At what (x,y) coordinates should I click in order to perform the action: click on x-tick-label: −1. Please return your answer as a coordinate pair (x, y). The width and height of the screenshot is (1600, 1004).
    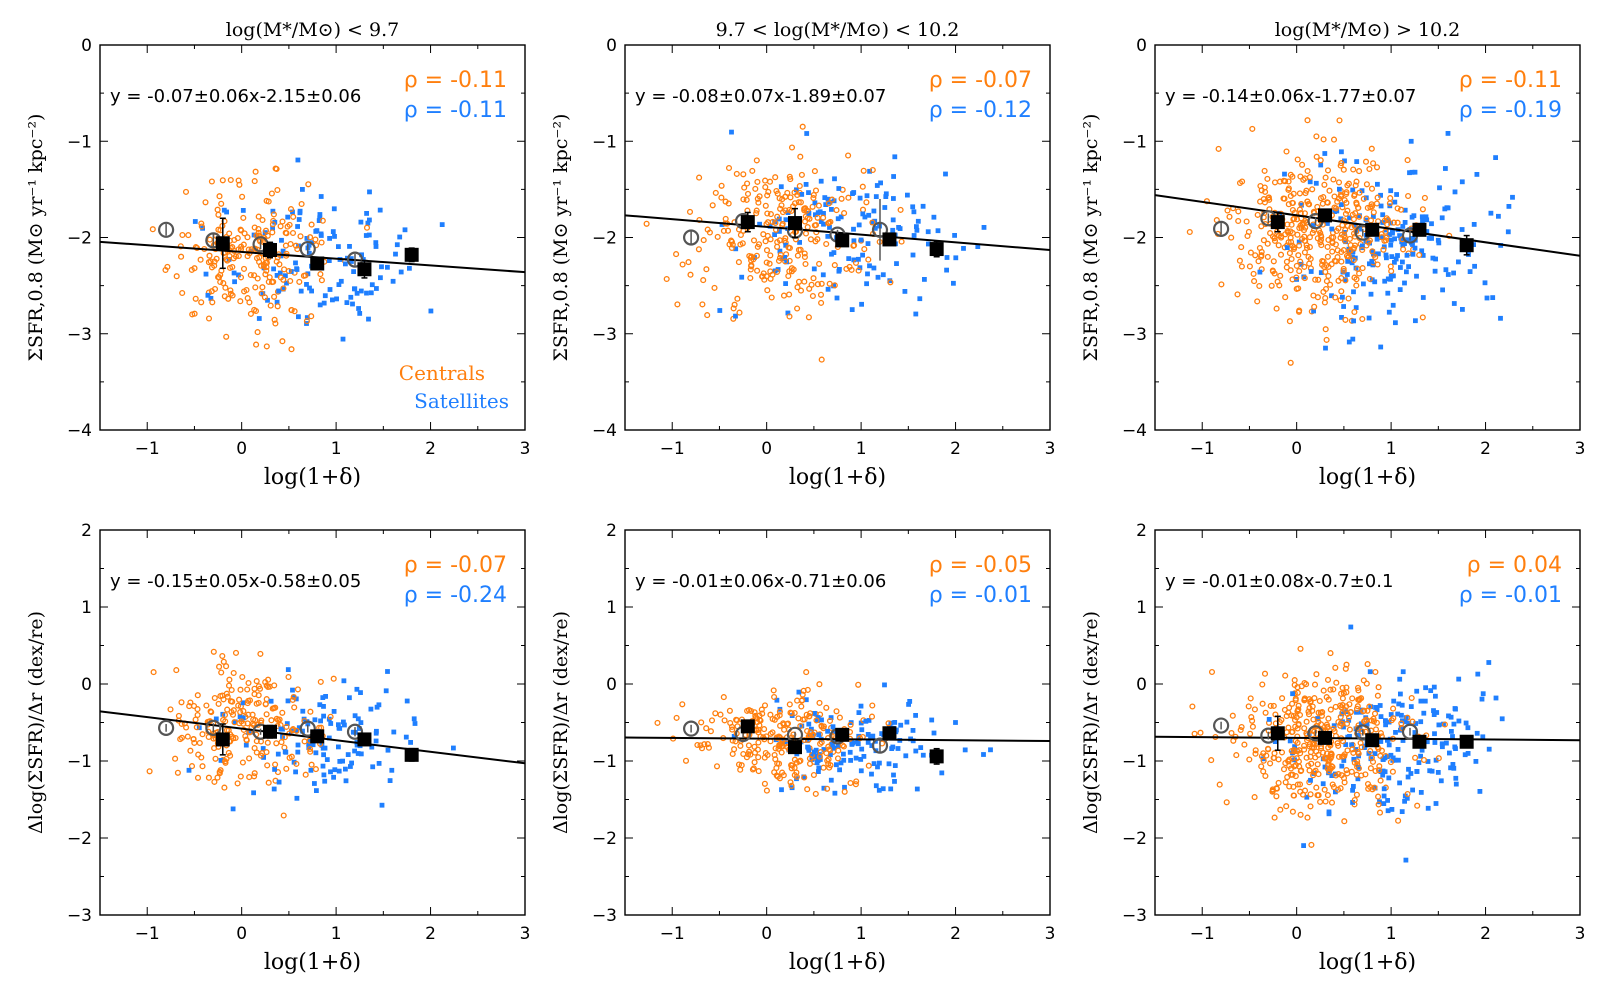
    Looking at the image, I should click on (147, 934).